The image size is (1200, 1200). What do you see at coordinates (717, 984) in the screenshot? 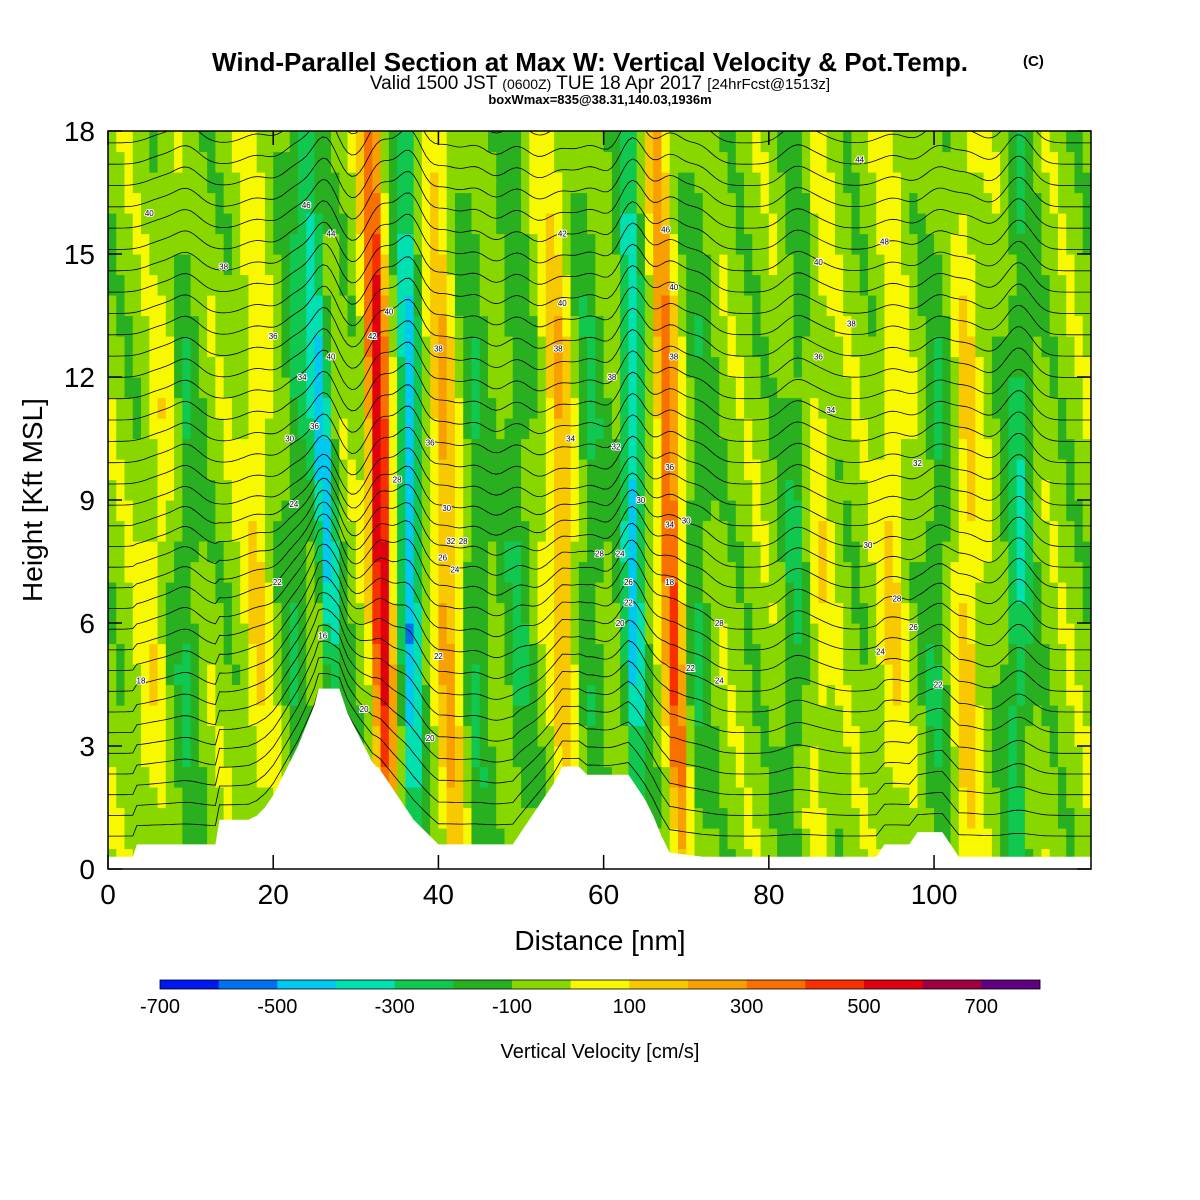
I see `colorbar-swatch` at bounding box center [717, 984].